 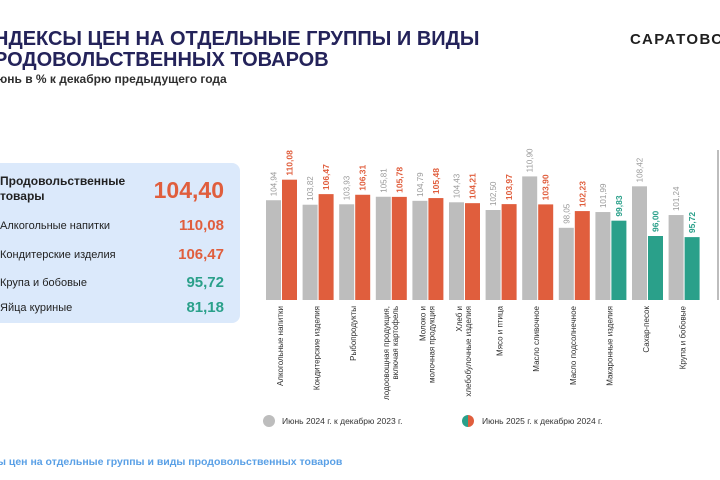 What do you see at coordinates (675, 39) in the screenshot?
I see `brand-logo: САРАТОВС` at bounding box center [675, 39].